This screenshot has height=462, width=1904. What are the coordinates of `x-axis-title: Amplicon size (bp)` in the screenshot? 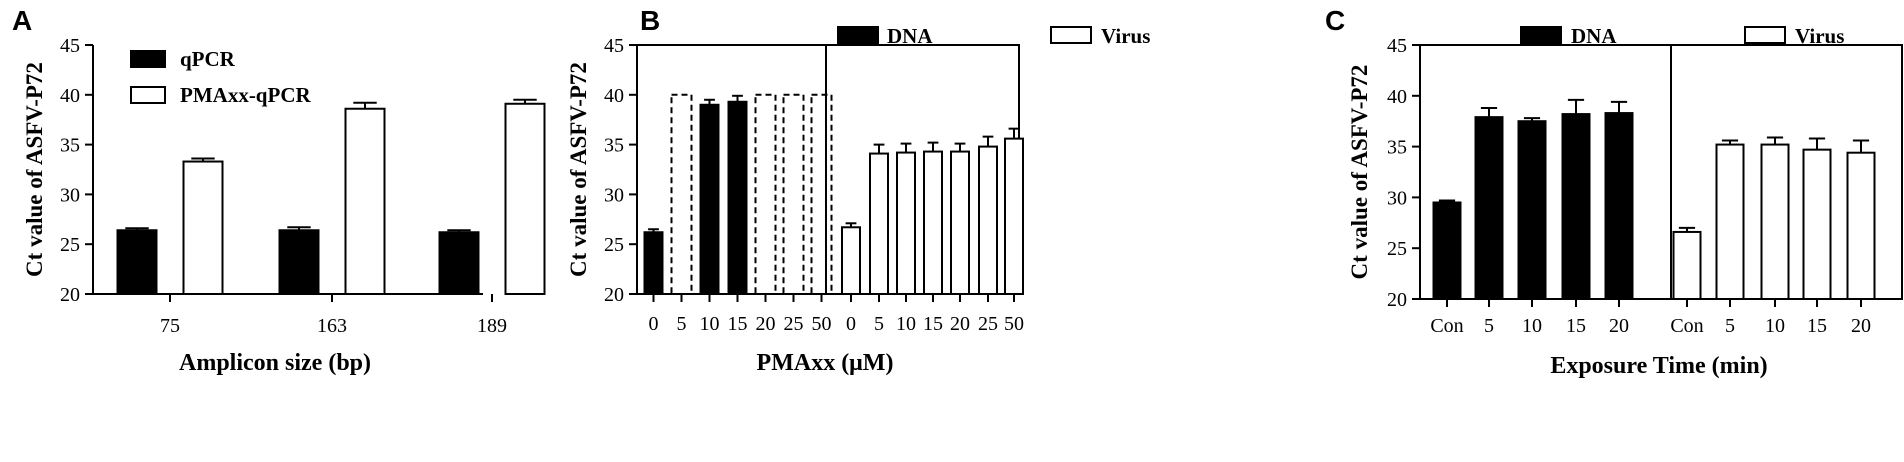 It's located at (275, 363).